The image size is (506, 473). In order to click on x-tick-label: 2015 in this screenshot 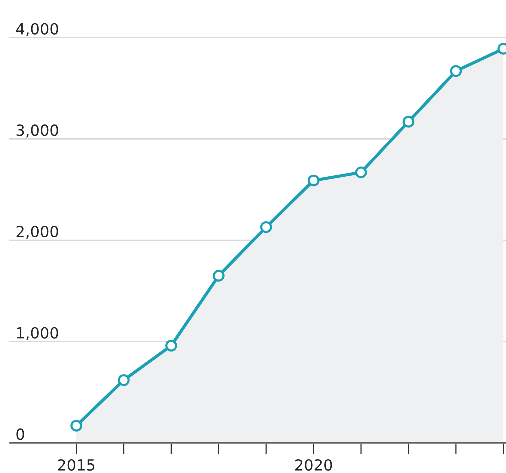, I will do `click(76, 465)`.